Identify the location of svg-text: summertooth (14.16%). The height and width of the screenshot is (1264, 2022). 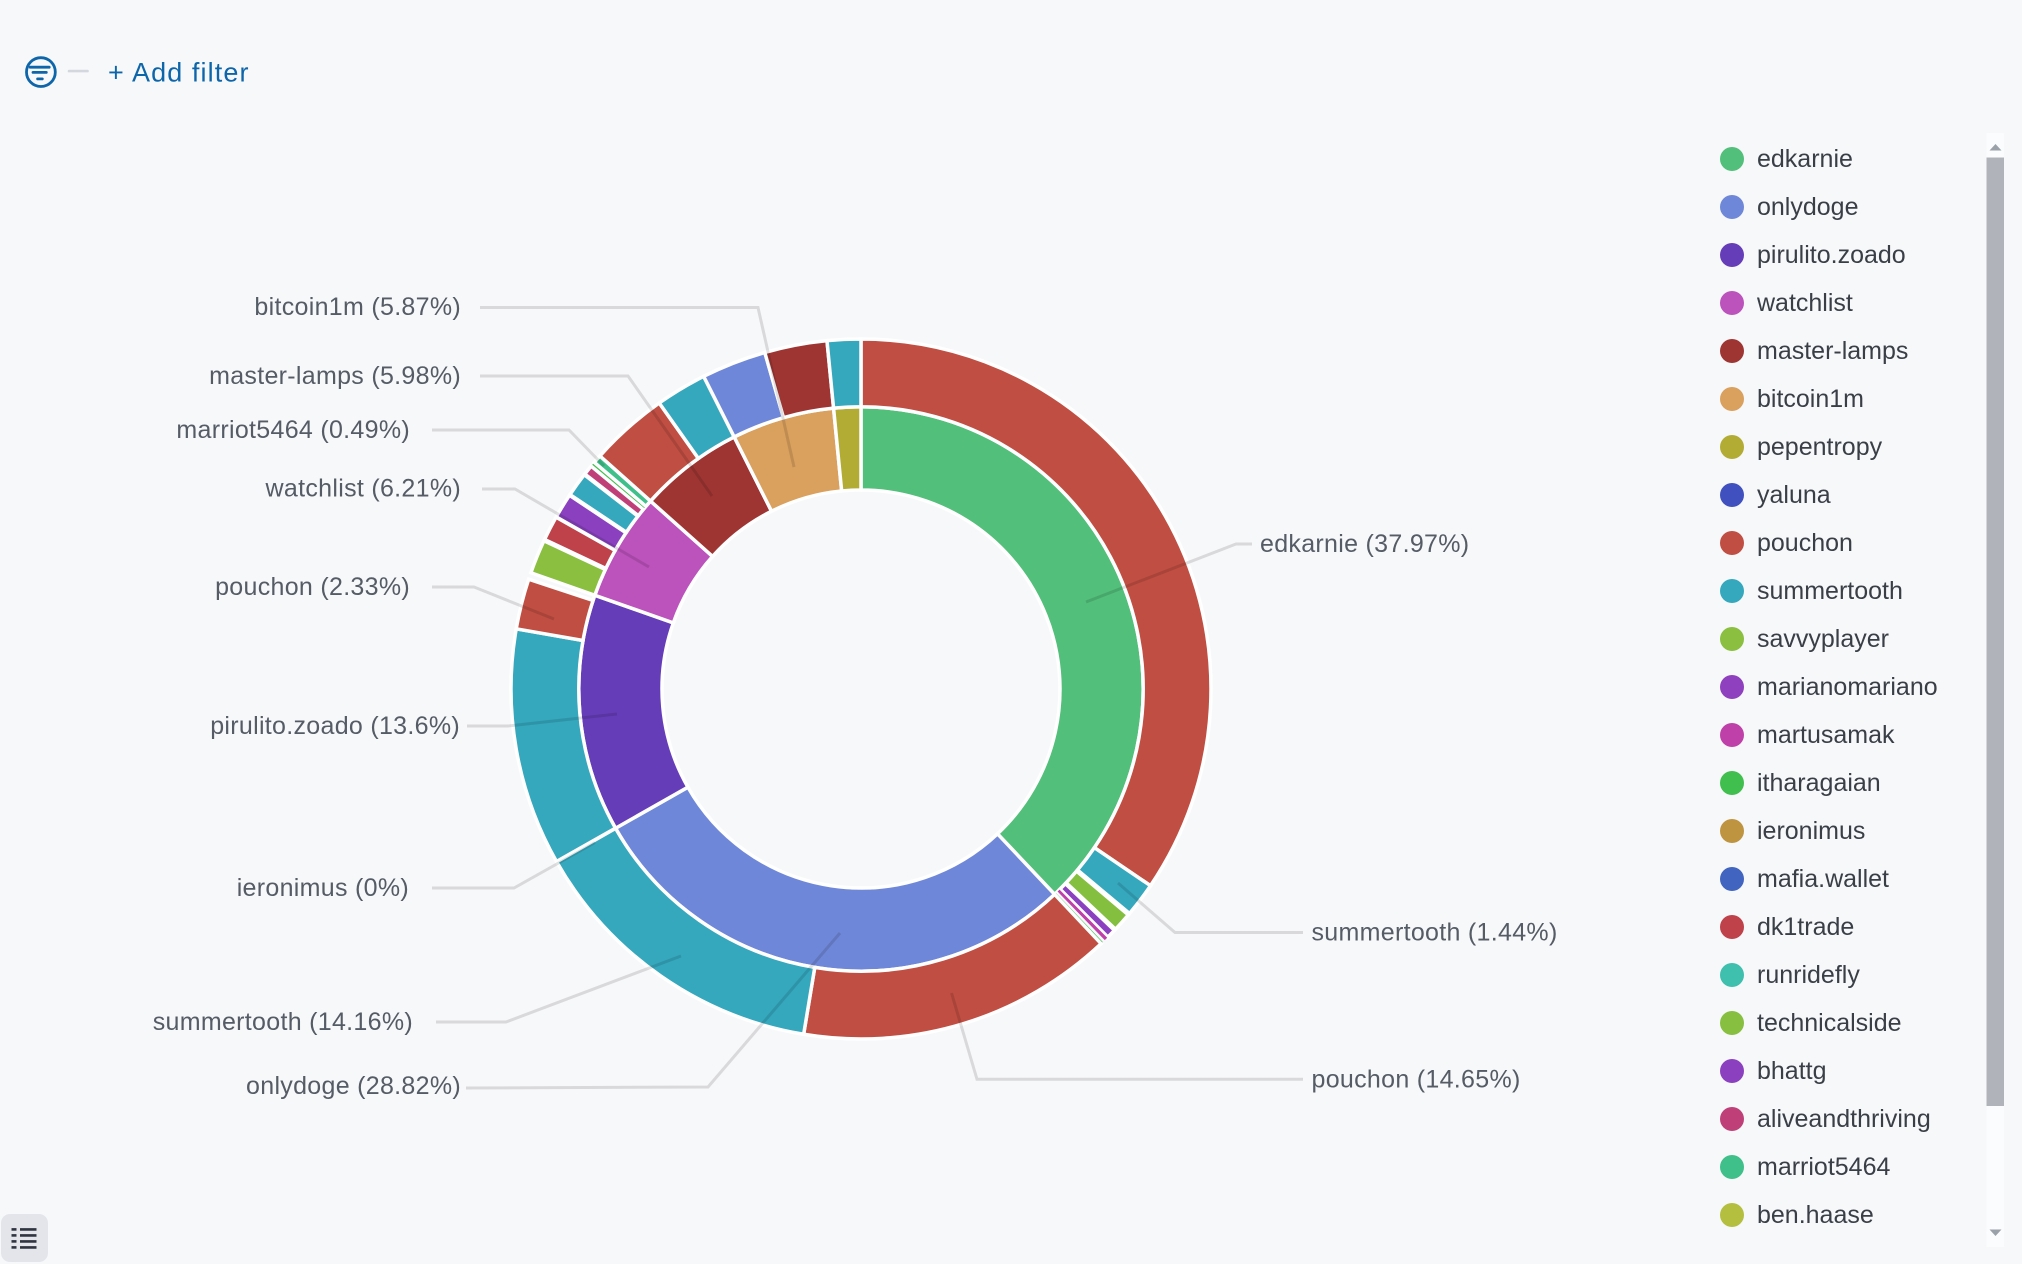
(283, 1022).